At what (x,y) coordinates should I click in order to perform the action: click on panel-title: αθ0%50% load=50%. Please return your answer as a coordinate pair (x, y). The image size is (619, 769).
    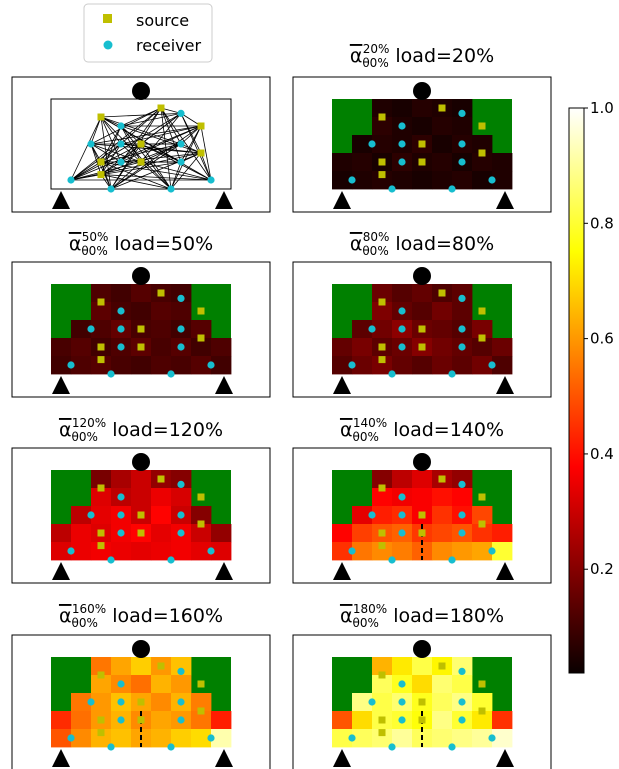
    Looking at the image, I should click on (141, 244).